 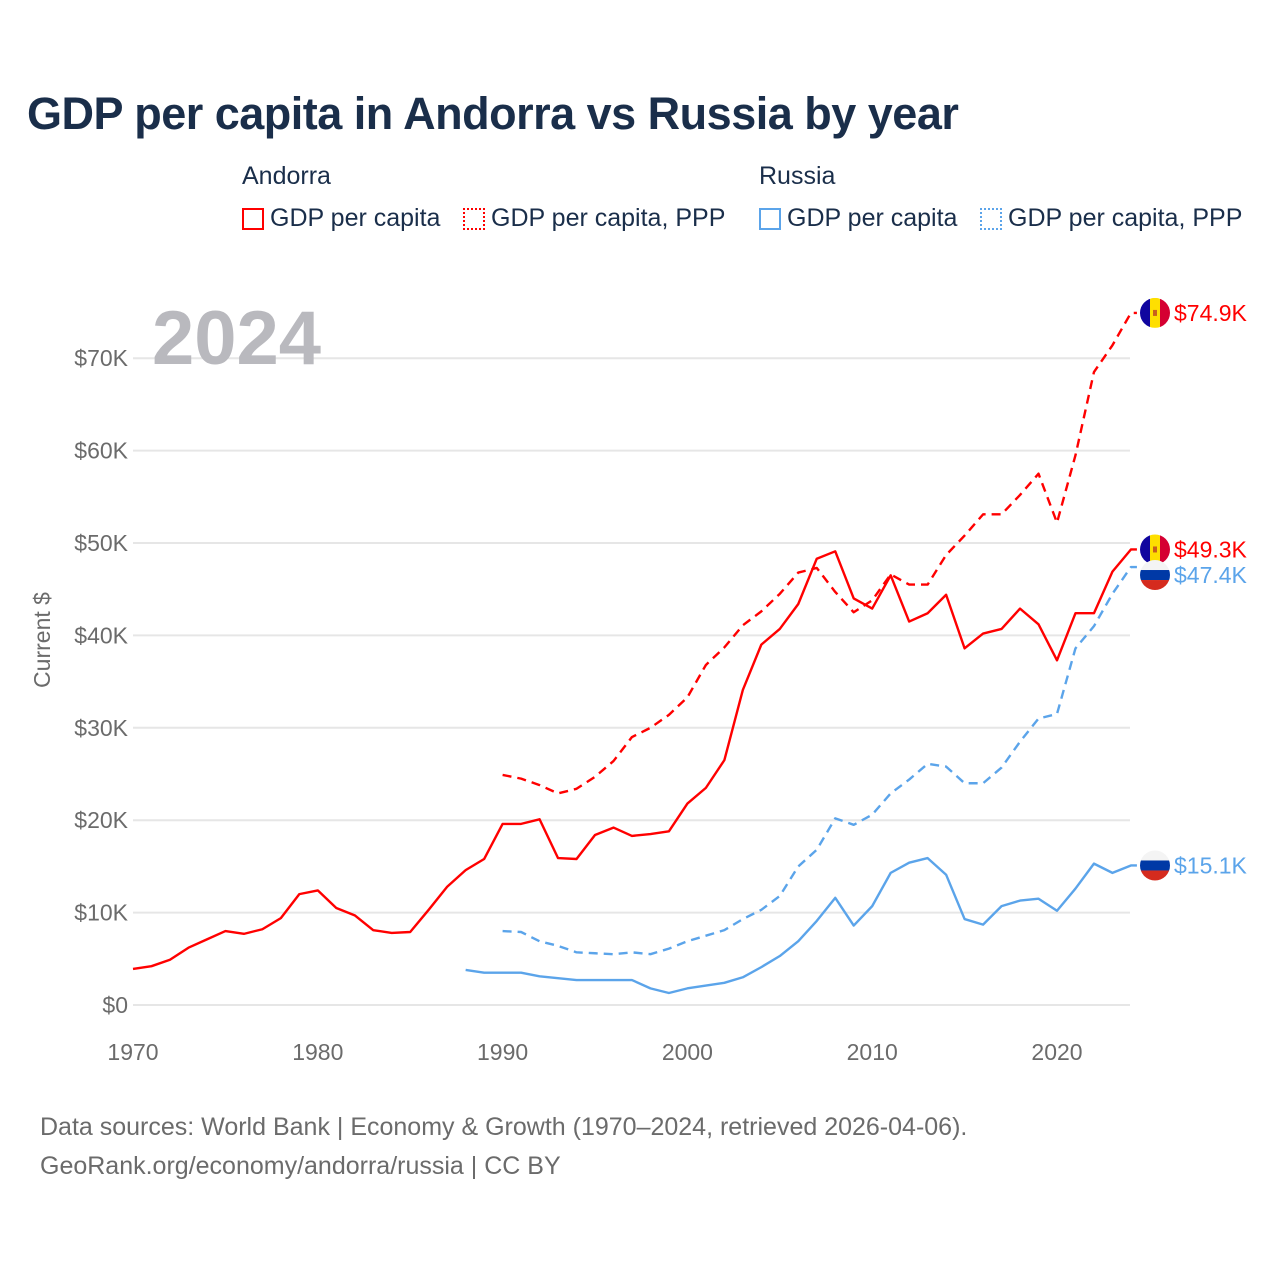 What do you see at coordinates (1211, 865) in the screenshot?
I see `end-value-label: $15.1K` at bounding box center [1211, 865].